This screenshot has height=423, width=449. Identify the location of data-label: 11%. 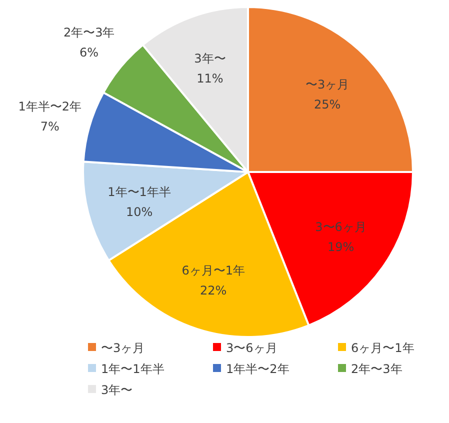
(210, 78).